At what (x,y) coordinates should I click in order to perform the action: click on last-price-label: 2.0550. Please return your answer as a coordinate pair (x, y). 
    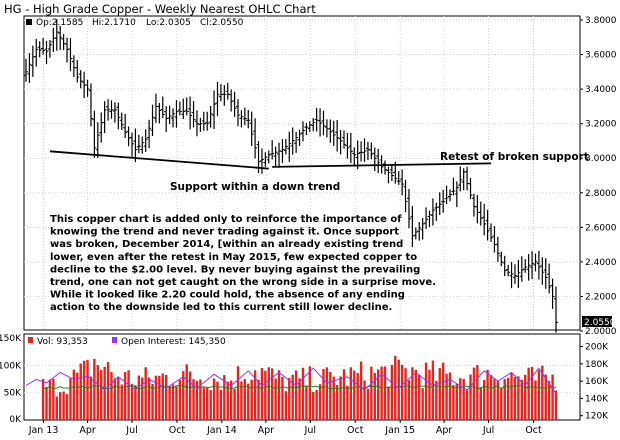
    Looking at the image, I should click on (600, 323).